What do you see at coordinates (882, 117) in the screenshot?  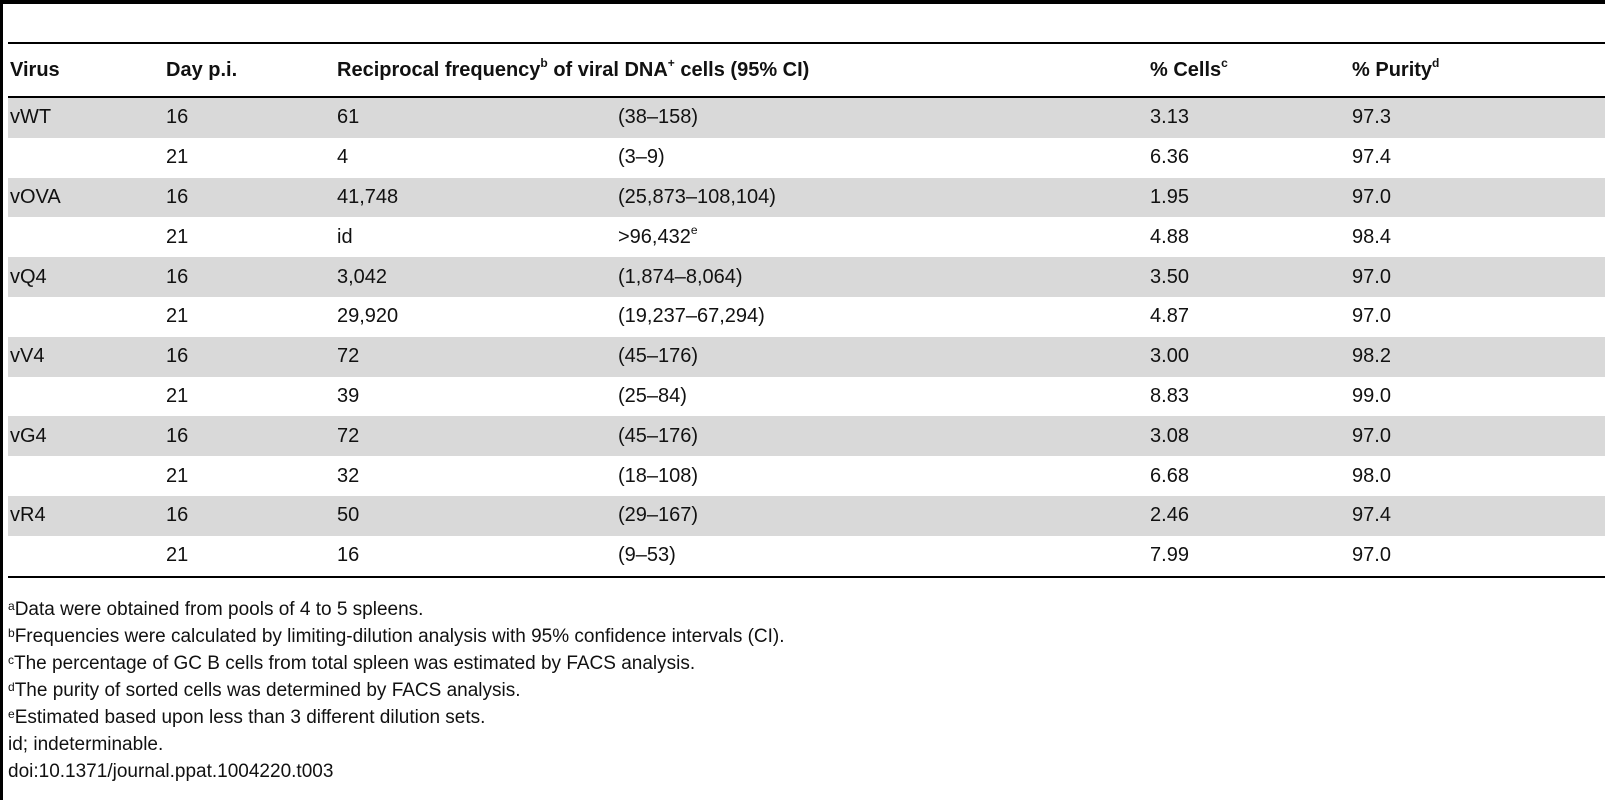 I see `cell-ci: (38–158)` at bounding box center [882, 117].